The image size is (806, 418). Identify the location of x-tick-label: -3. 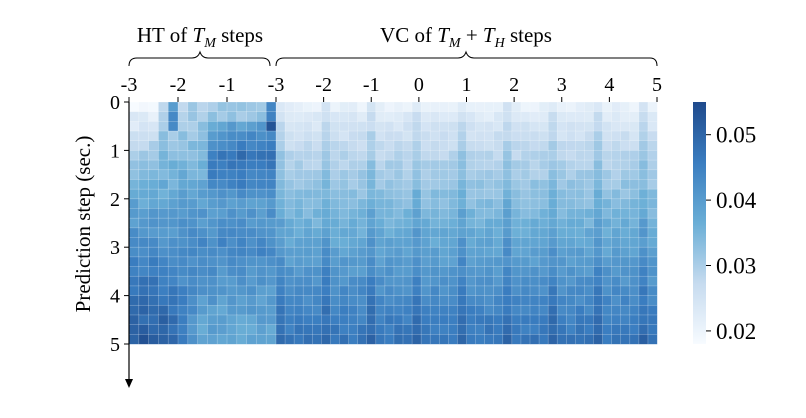
(276, 85).